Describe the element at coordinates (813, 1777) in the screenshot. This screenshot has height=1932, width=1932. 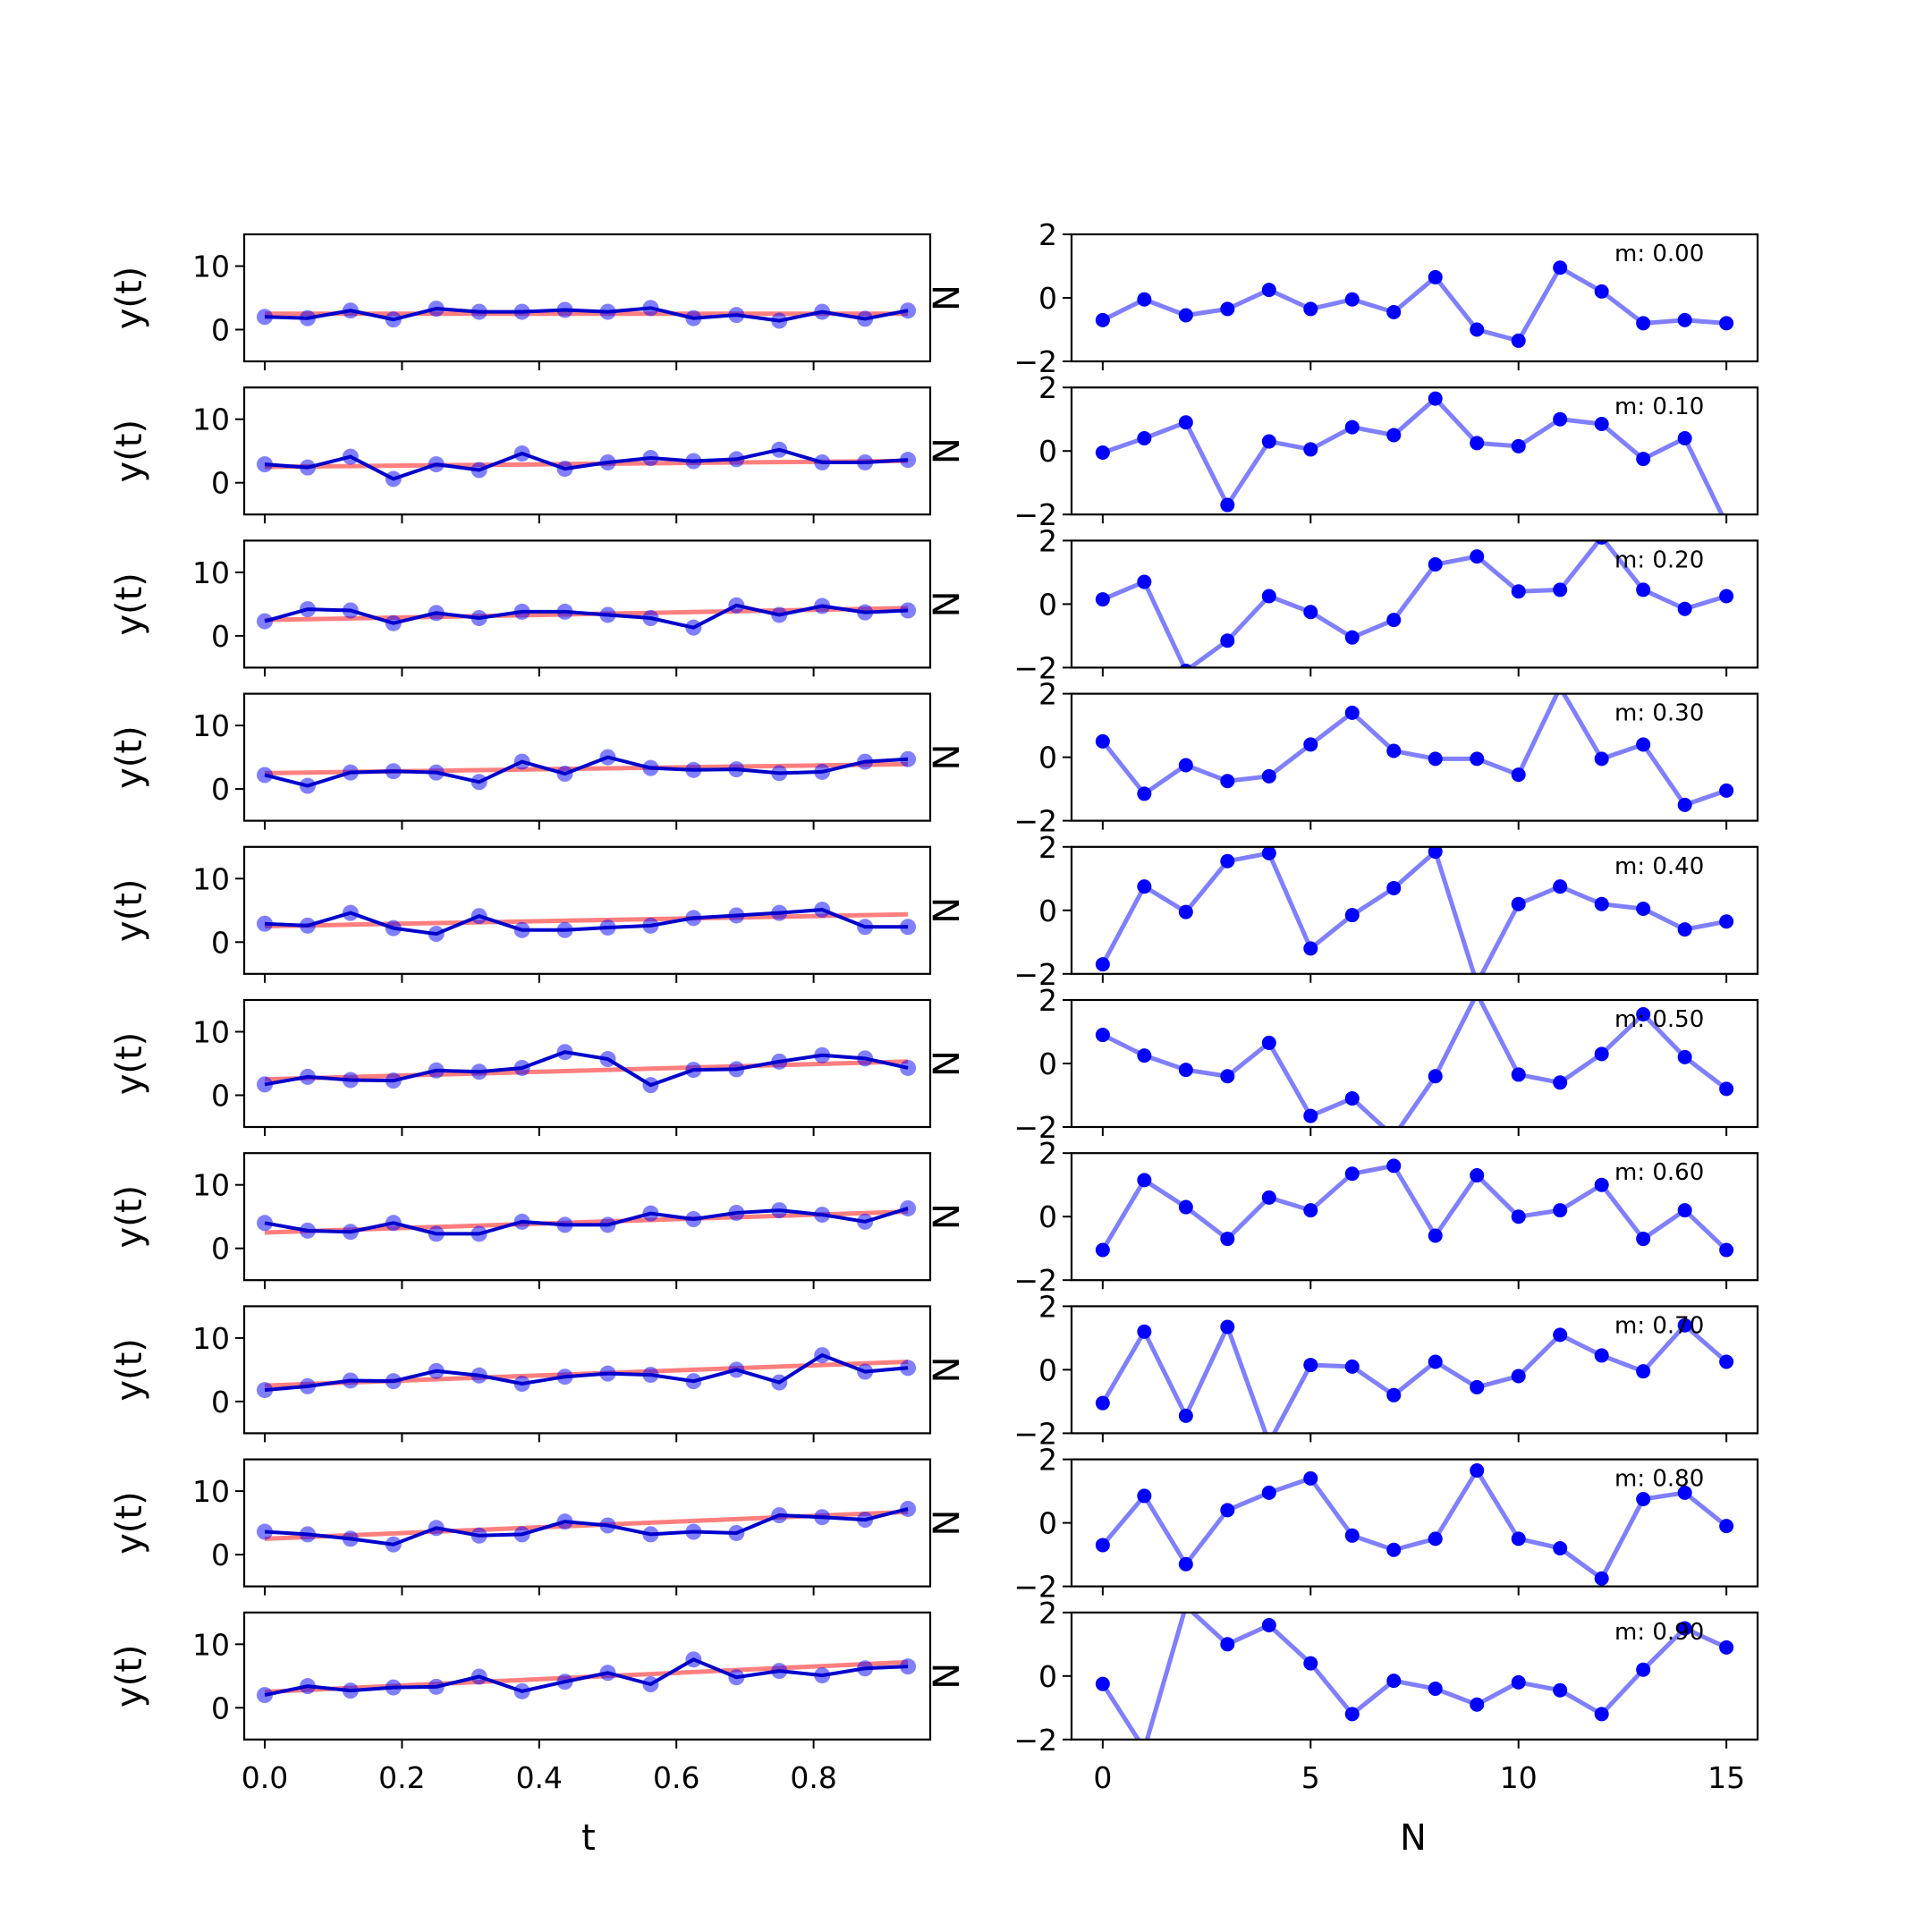
I see `x-tick-label: 0.8` at that location.